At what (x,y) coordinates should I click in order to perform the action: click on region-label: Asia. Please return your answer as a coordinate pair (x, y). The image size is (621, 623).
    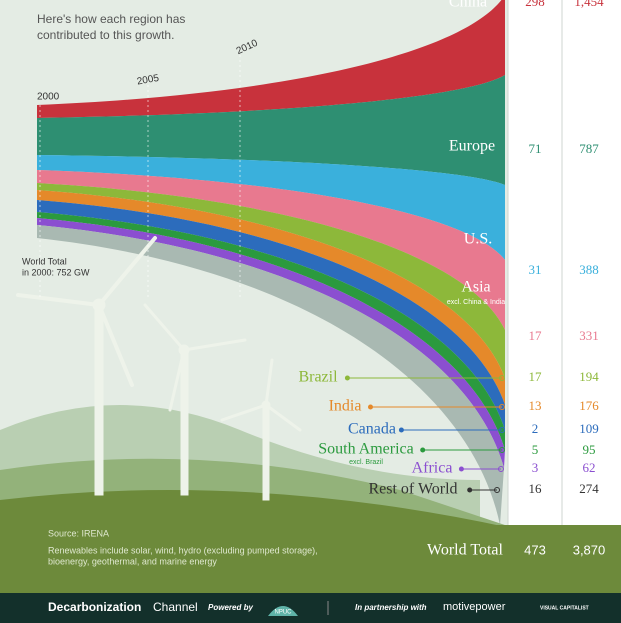
    Looking at the image, I should click on (475, 287).